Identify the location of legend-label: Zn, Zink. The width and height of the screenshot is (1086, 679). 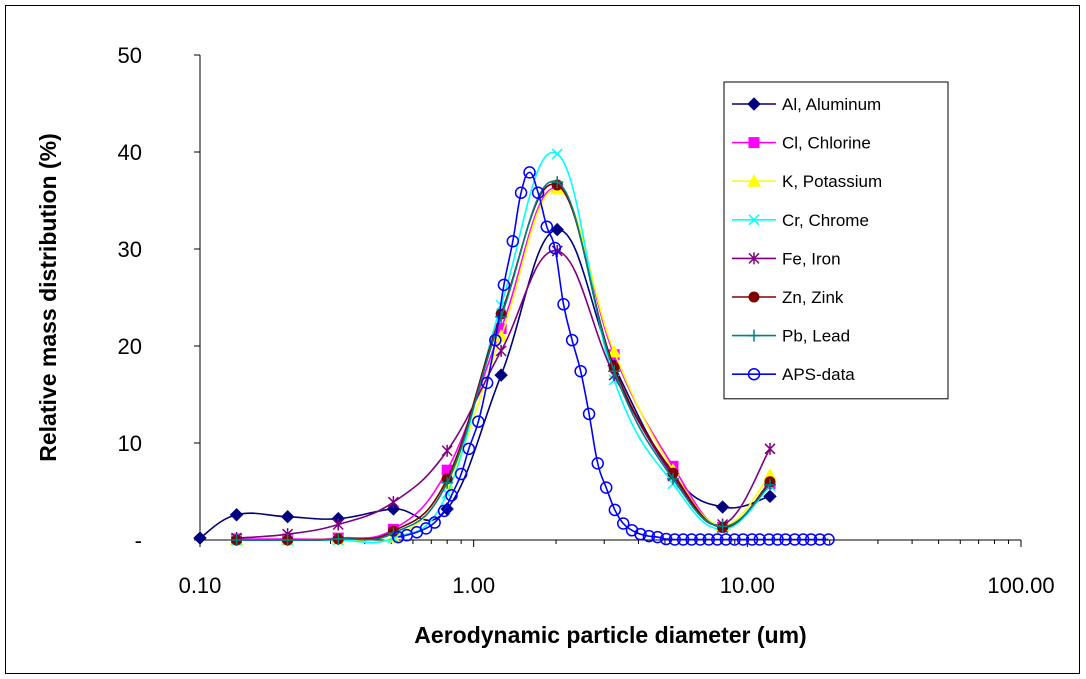
(813, 297).